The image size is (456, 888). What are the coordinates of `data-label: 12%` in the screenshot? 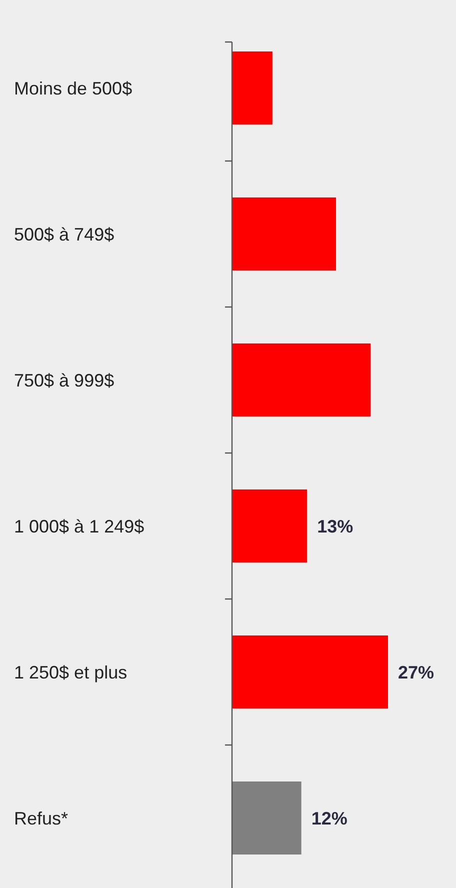 It's located at (329, 818).